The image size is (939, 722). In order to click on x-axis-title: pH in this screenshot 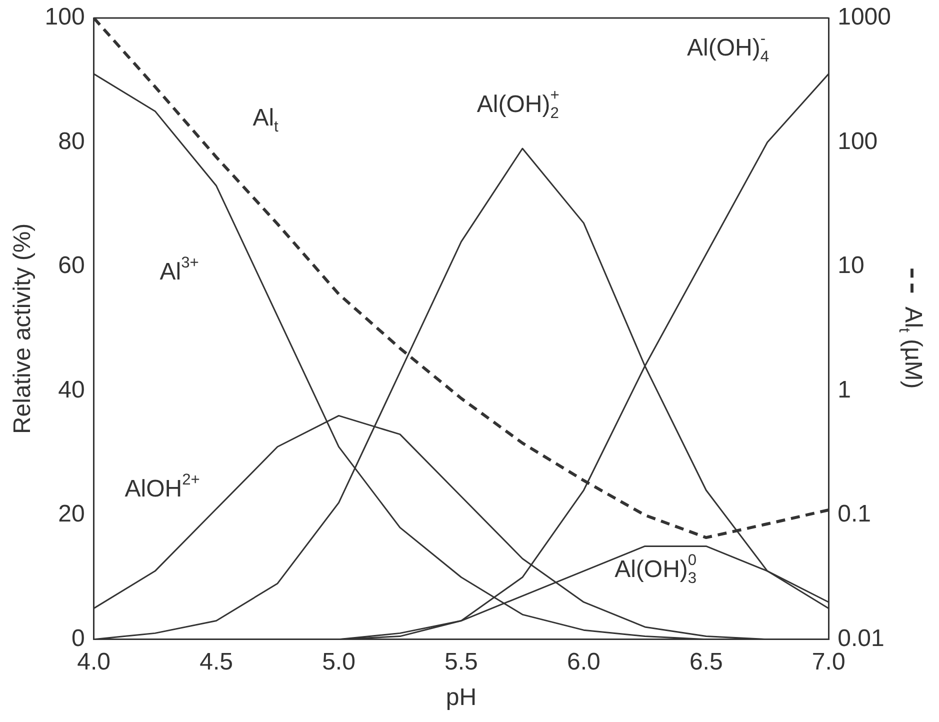, I will do `click(461, 698)`.